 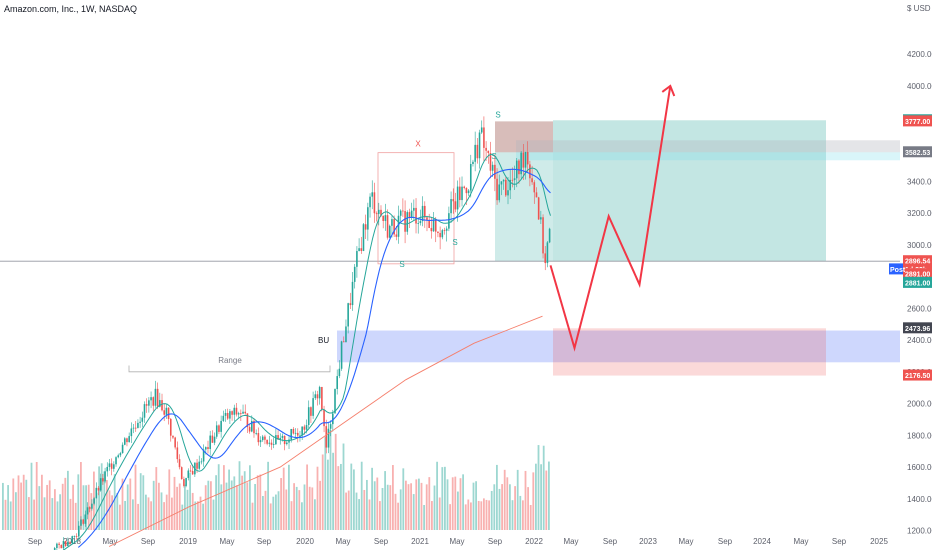 I want to click on y-tick-label: 4000.00, so click(x=919, y=86).